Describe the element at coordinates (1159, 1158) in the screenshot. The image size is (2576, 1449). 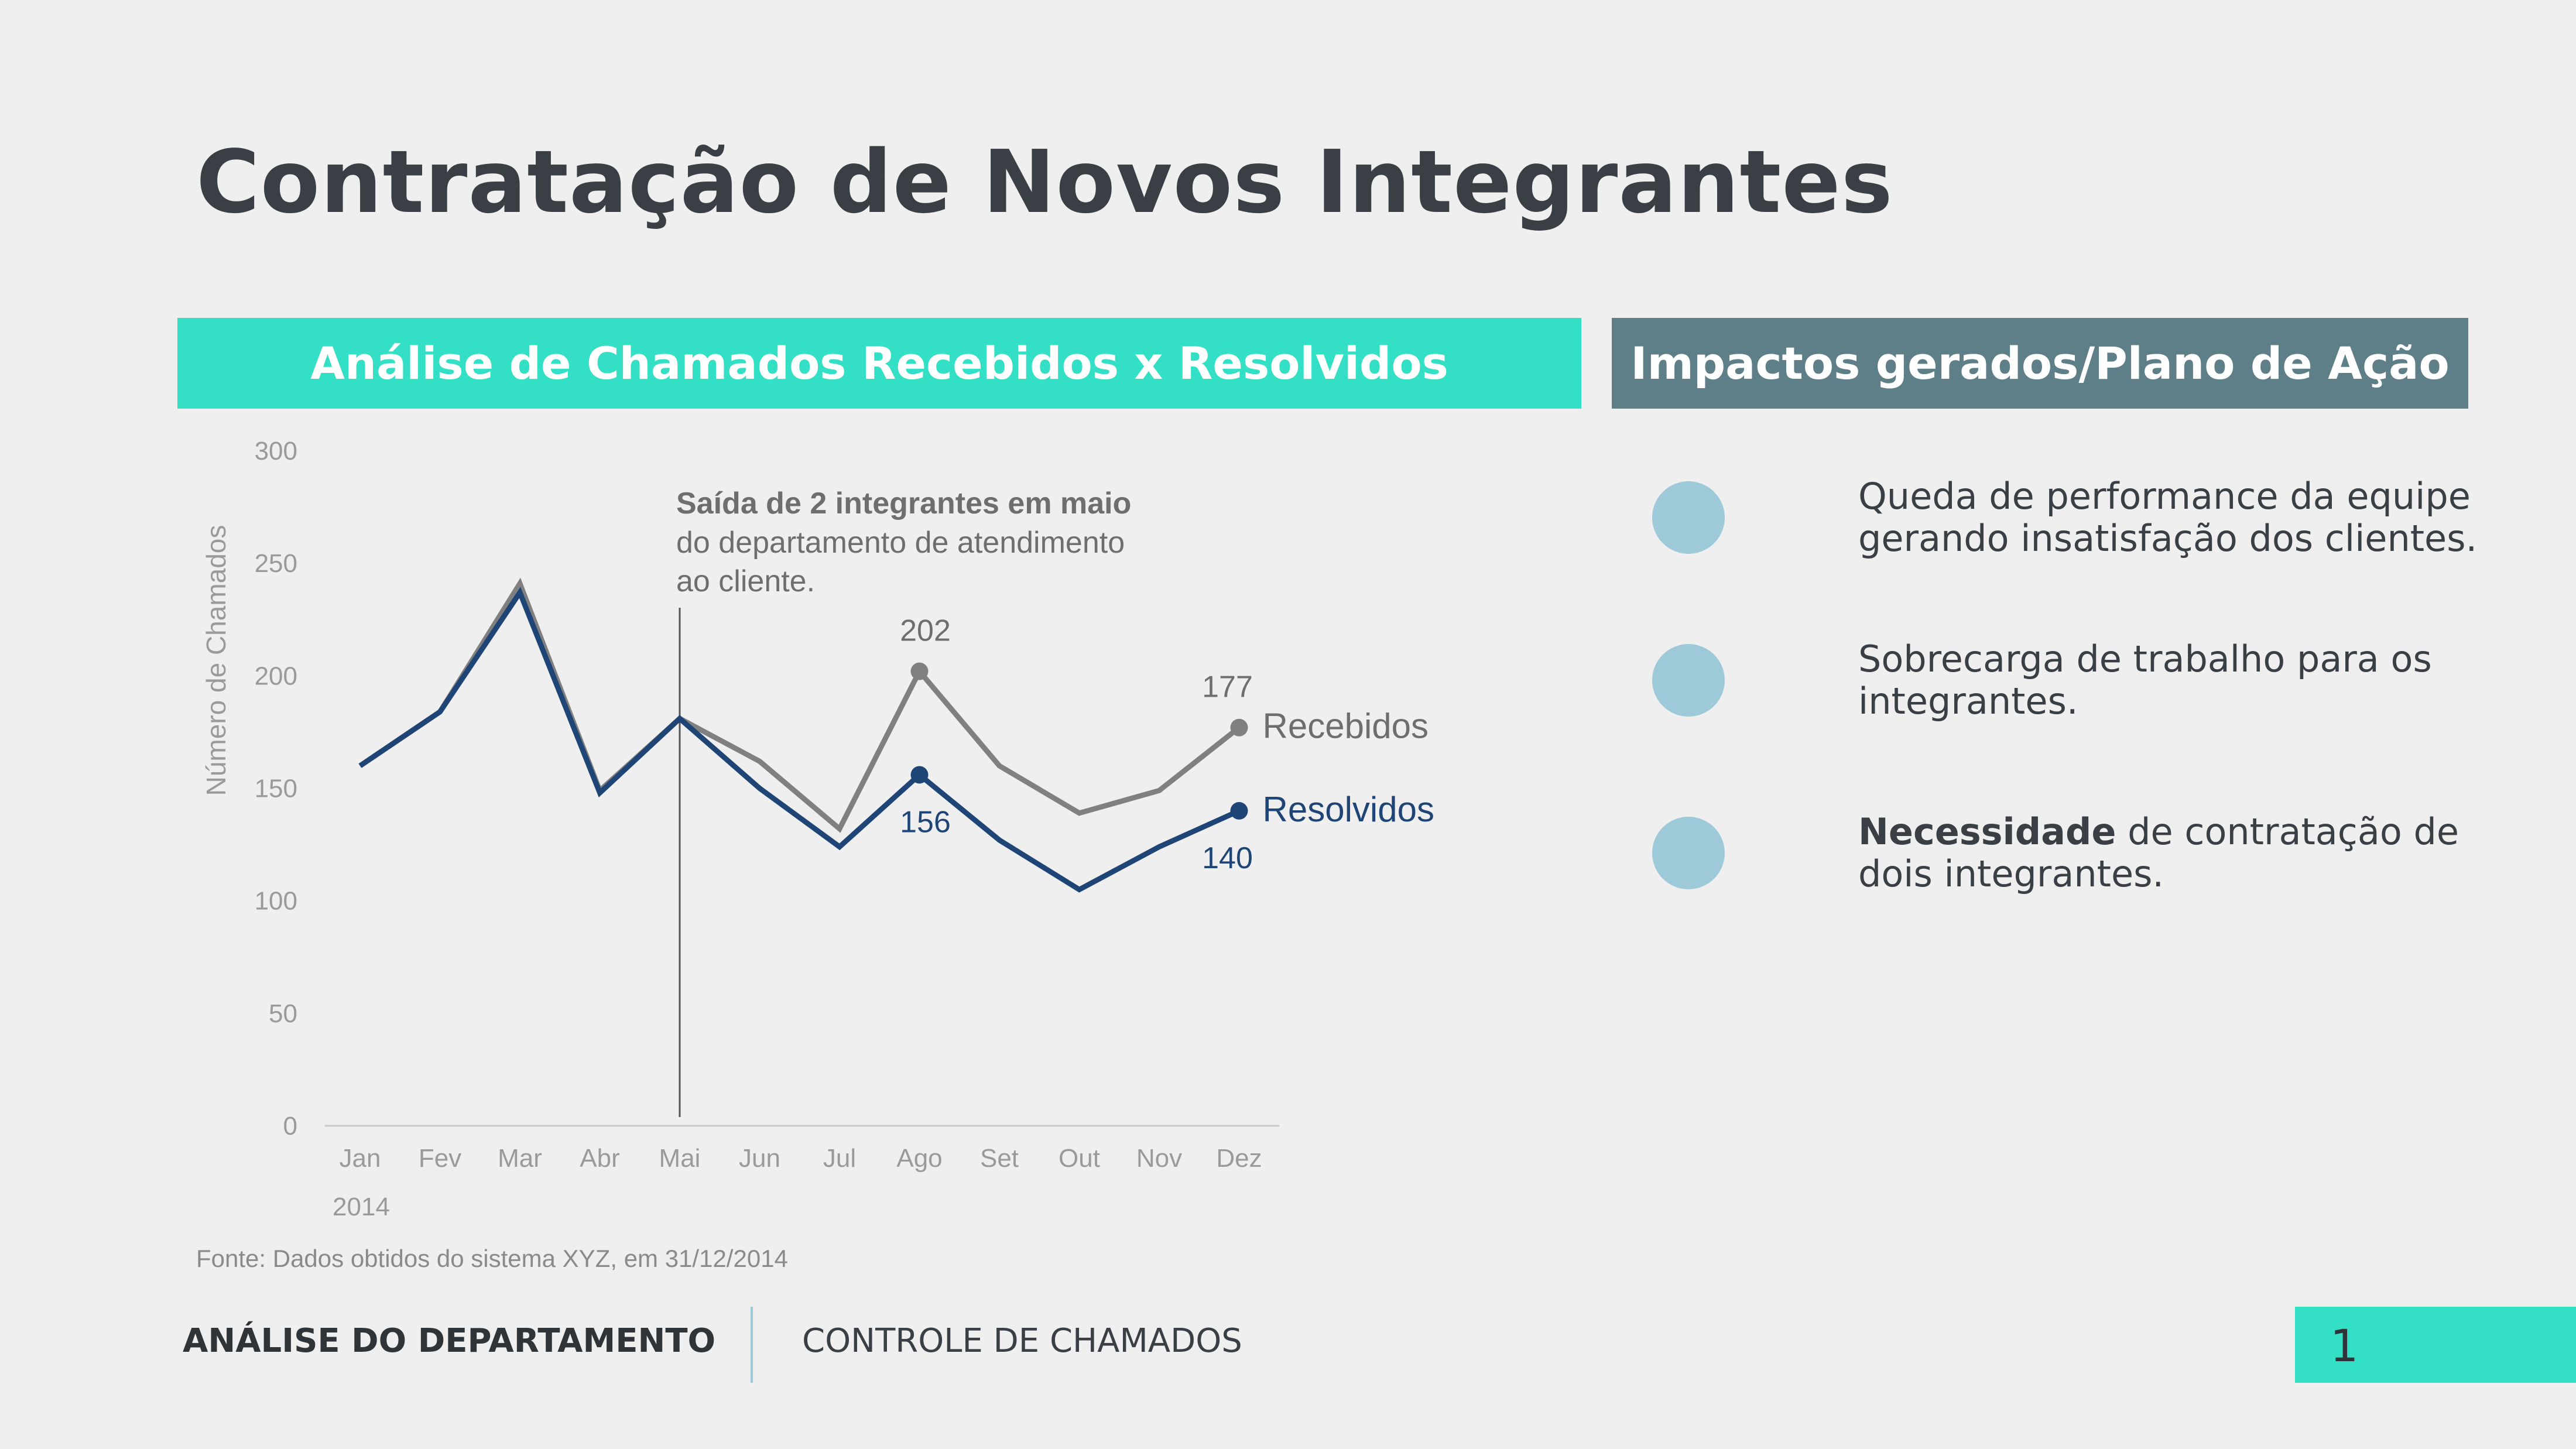
I see `x-tick-label: Nov` at that location.